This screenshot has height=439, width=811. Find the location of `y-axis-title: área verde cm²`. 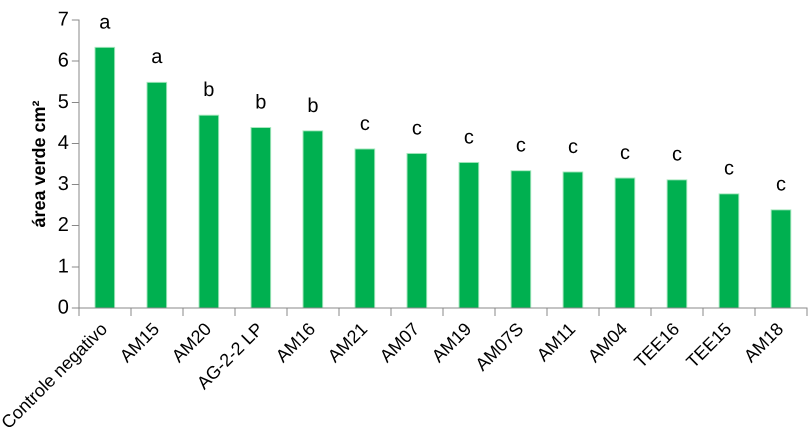

y-axis-title: área verde cm² is located at coordinates (38, 164).